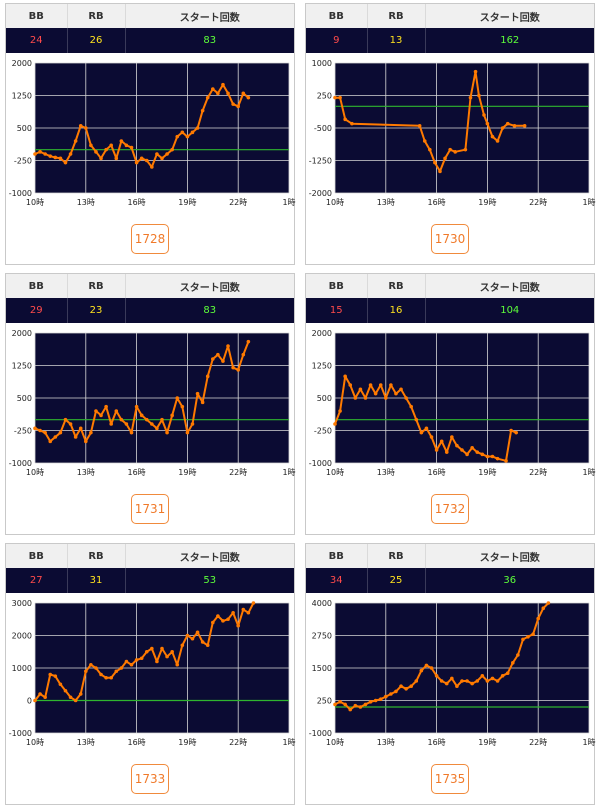 This screenshot has width=600, height=809. I want to click on rb-count: 25, so click(396, 580).